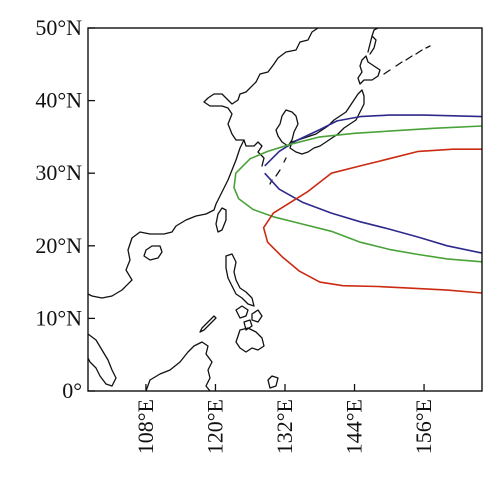 This screenshot has width=500, height=486. What do you see at coordinates (369, 70) in the screenshot?
I see `coastline-hokkaido` at bounding box center [369, 70].